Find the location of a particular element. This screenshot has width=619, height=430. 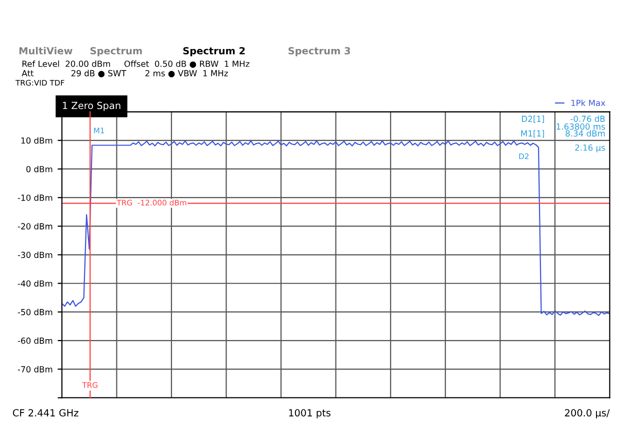

y-tick-label: -10 dBm is located at coordinates (35, 197).